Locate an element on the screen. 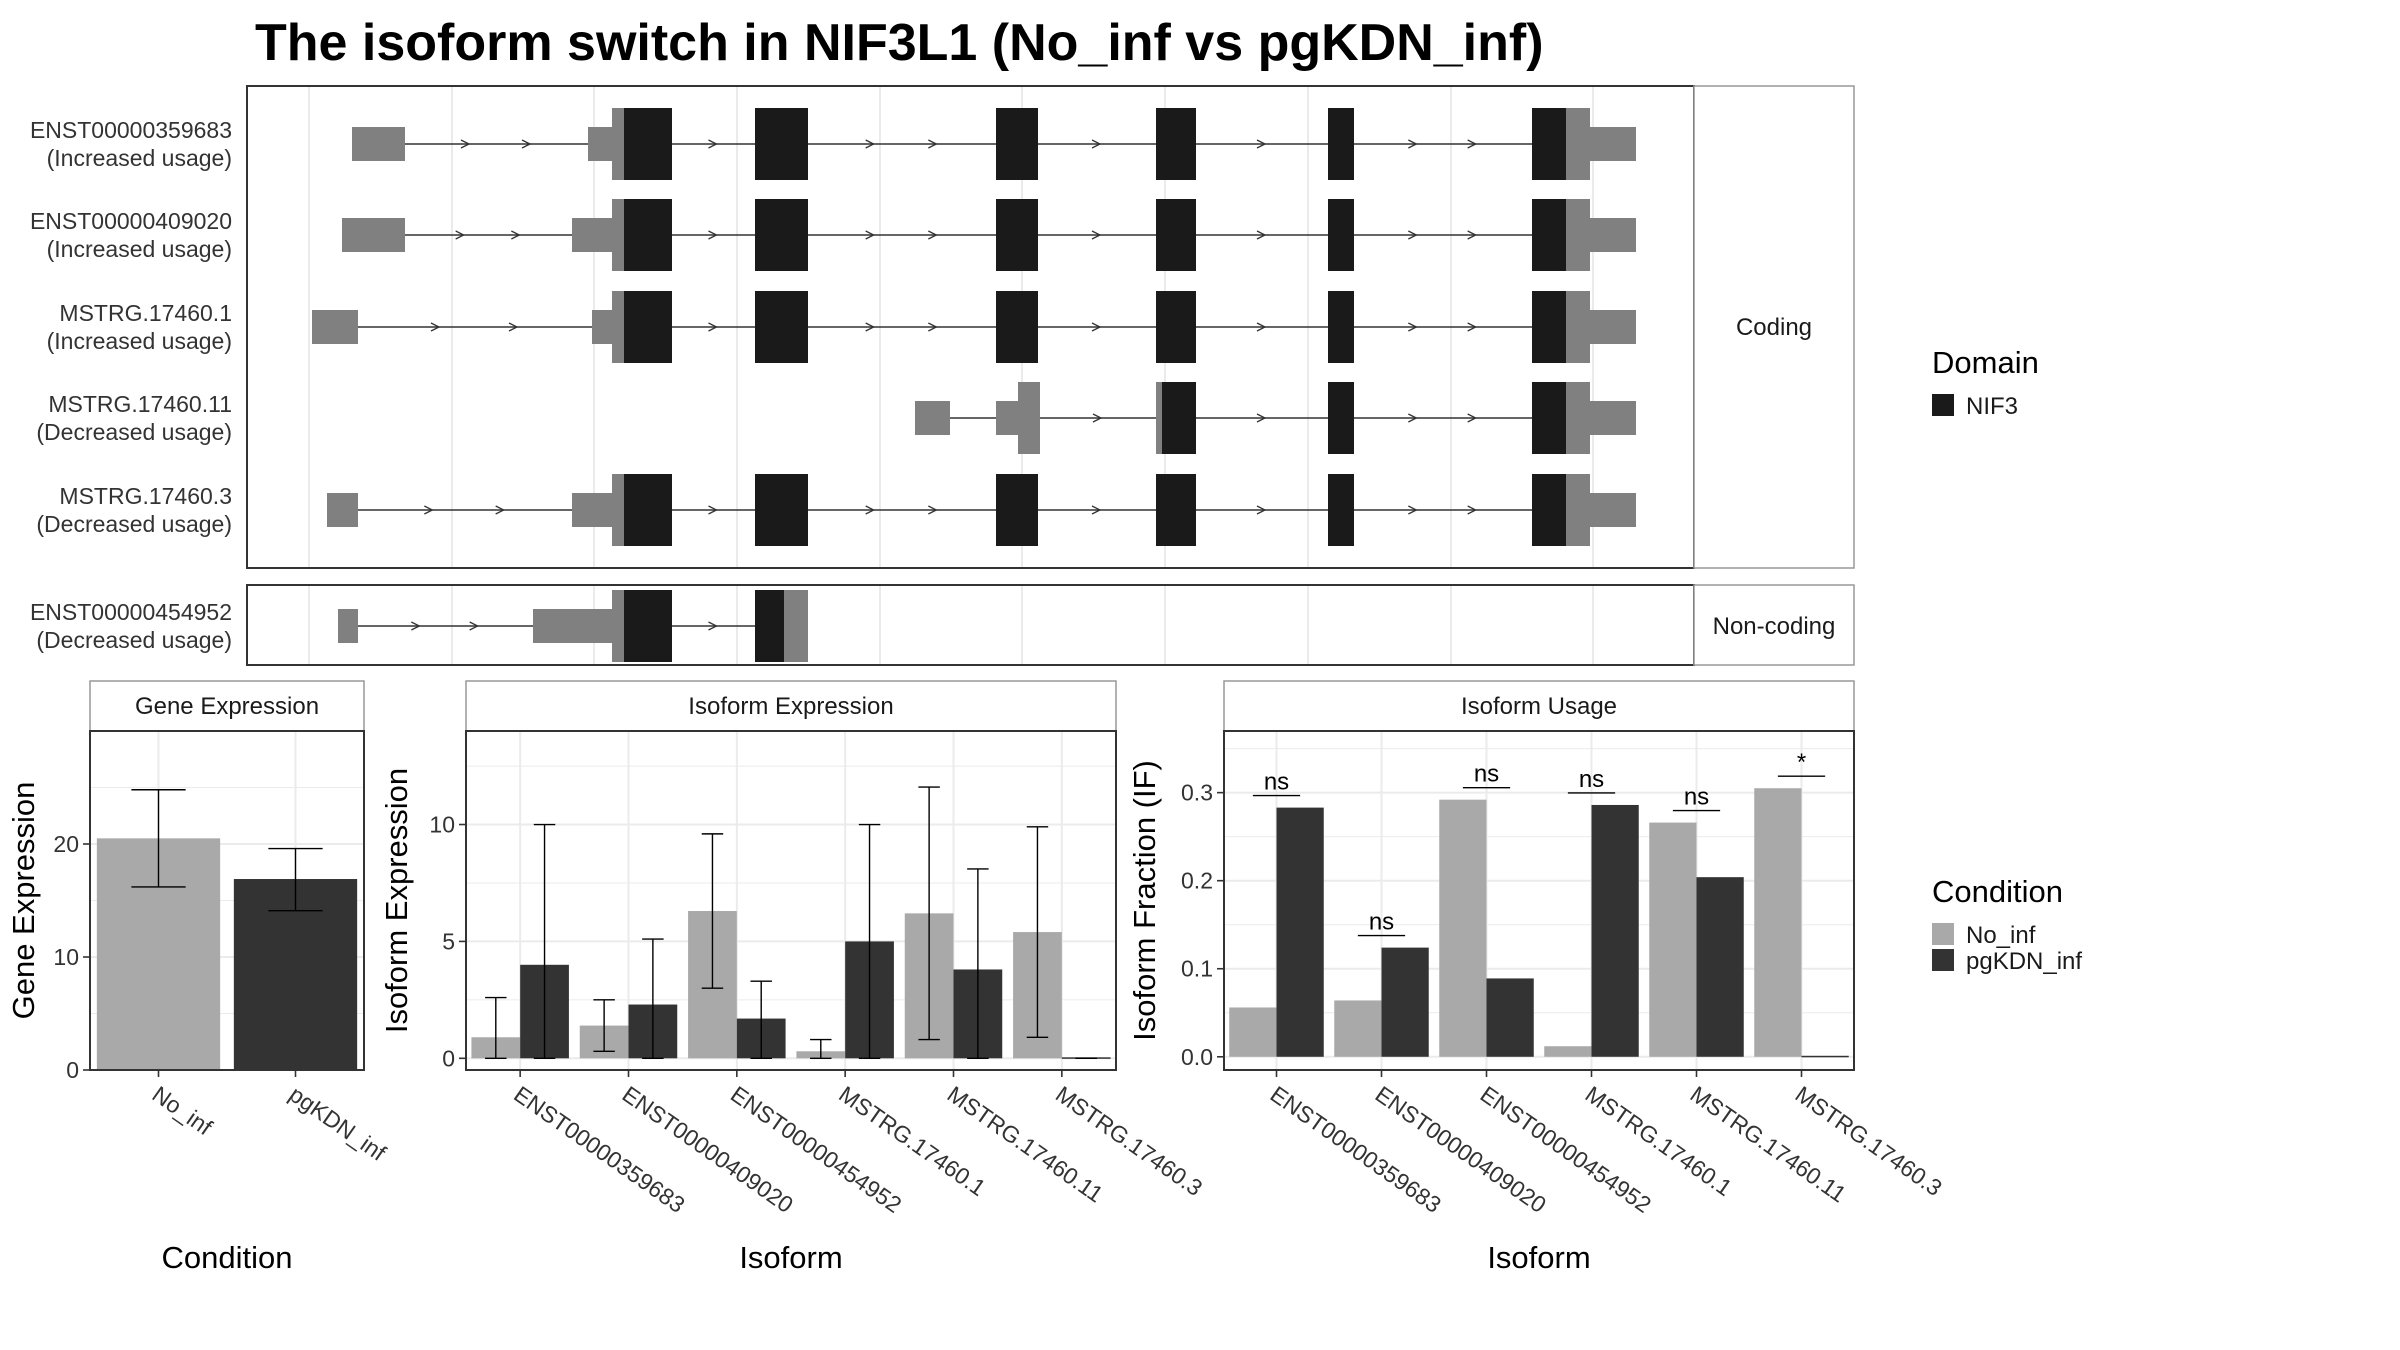  y-axis-title: Isoform Expression is located at coordinates (396, 900).